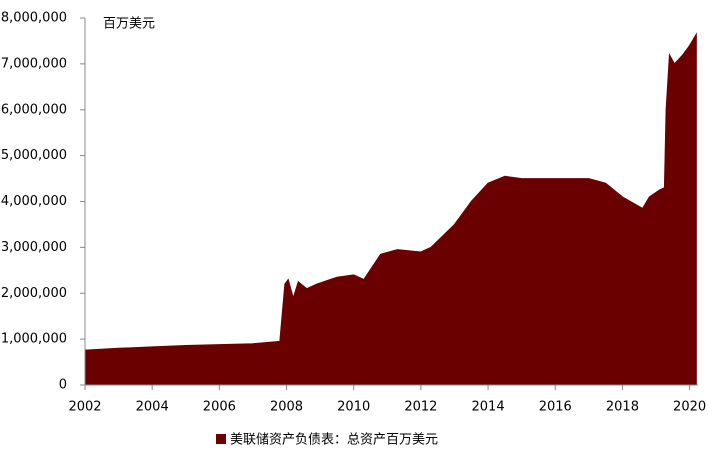 The width and height of the screenshot is (708, 461). I want to click on x-tick-label: 2010, so click(353, 407).